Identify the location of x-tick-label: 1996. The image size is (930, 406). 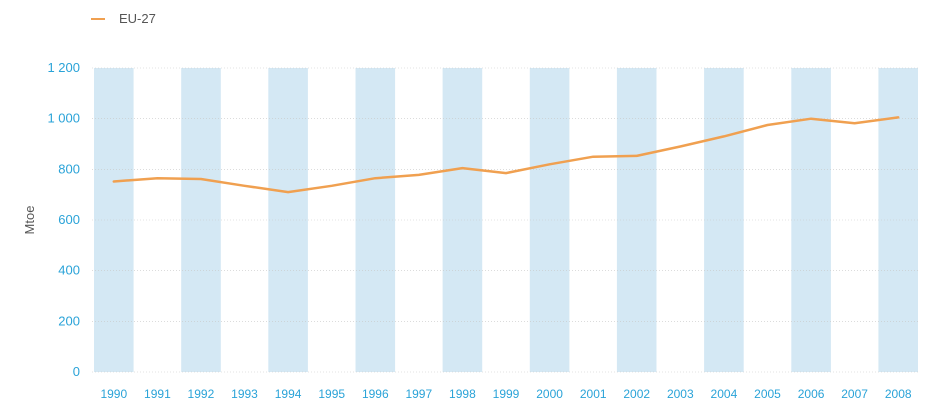
(375, 394).